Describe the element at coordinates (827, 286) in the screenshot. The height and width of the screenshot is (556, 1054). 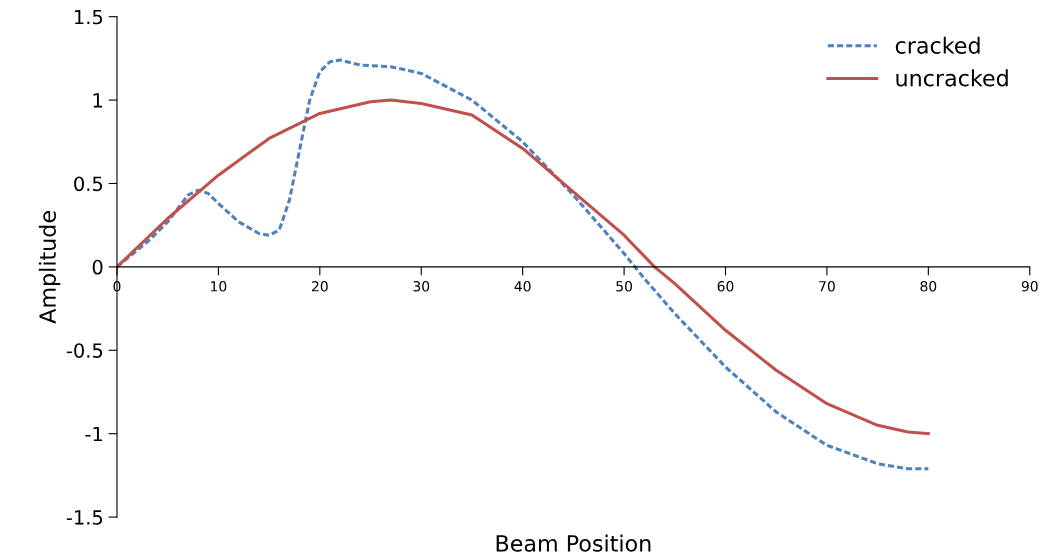
I see `x-tick-label: 70` at that location.